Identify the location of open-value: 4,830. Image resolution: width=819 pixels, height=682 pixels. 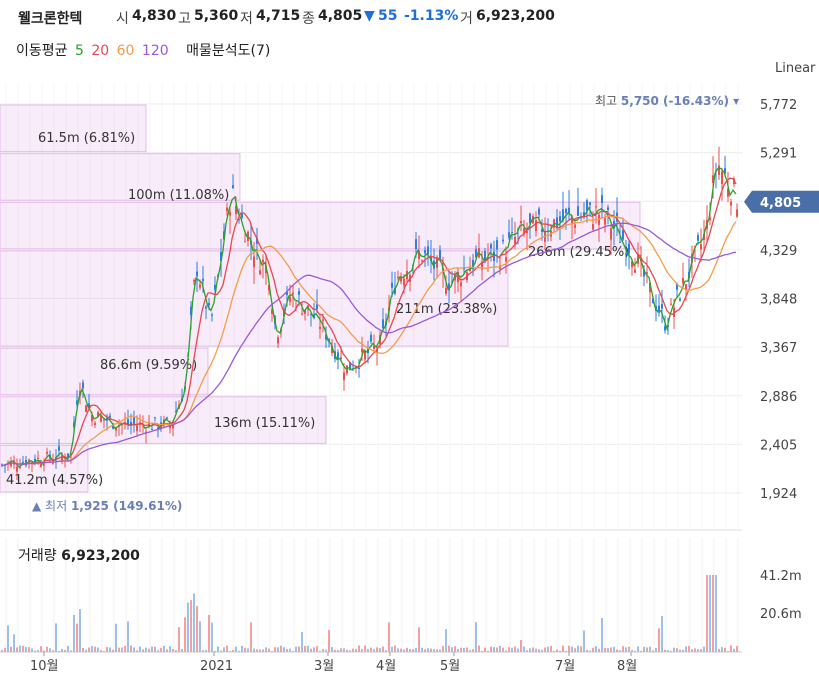
(154, 16).